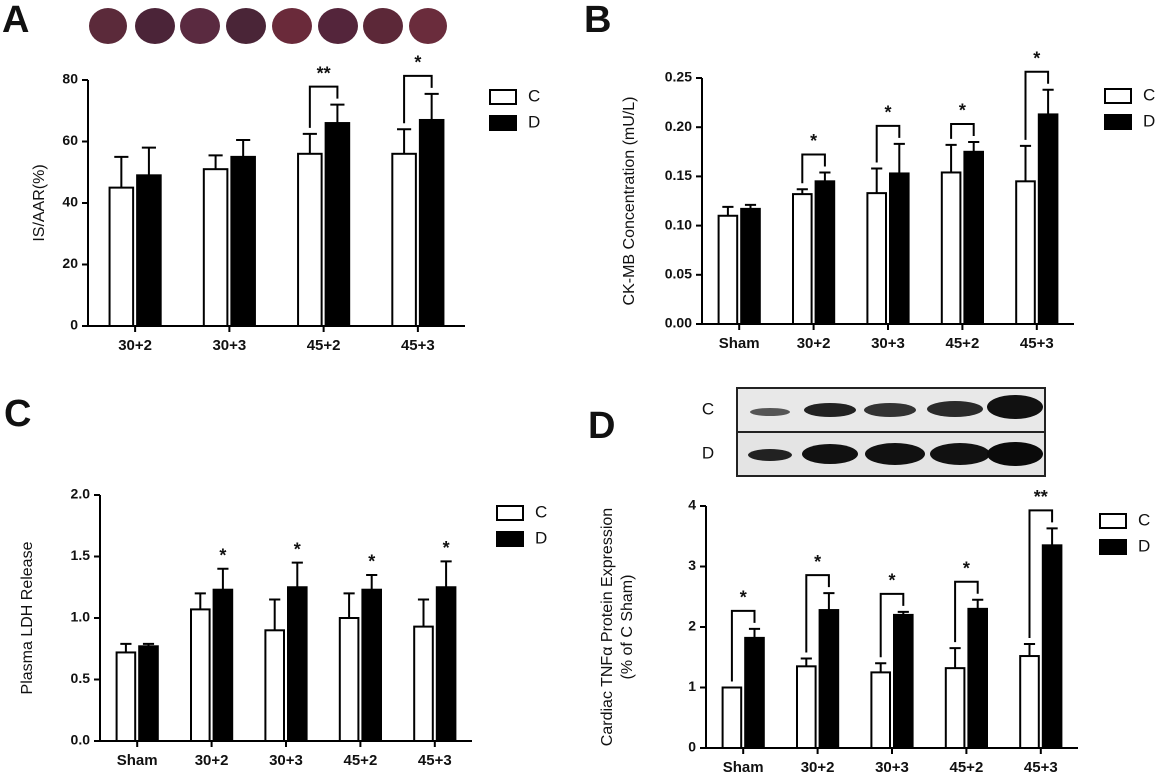 This screenshot has width=1168, height=784. What do you see at coordinates (17, 414) in the screenshot?
I see `panel-label: C` at bounding box center [17, 414].